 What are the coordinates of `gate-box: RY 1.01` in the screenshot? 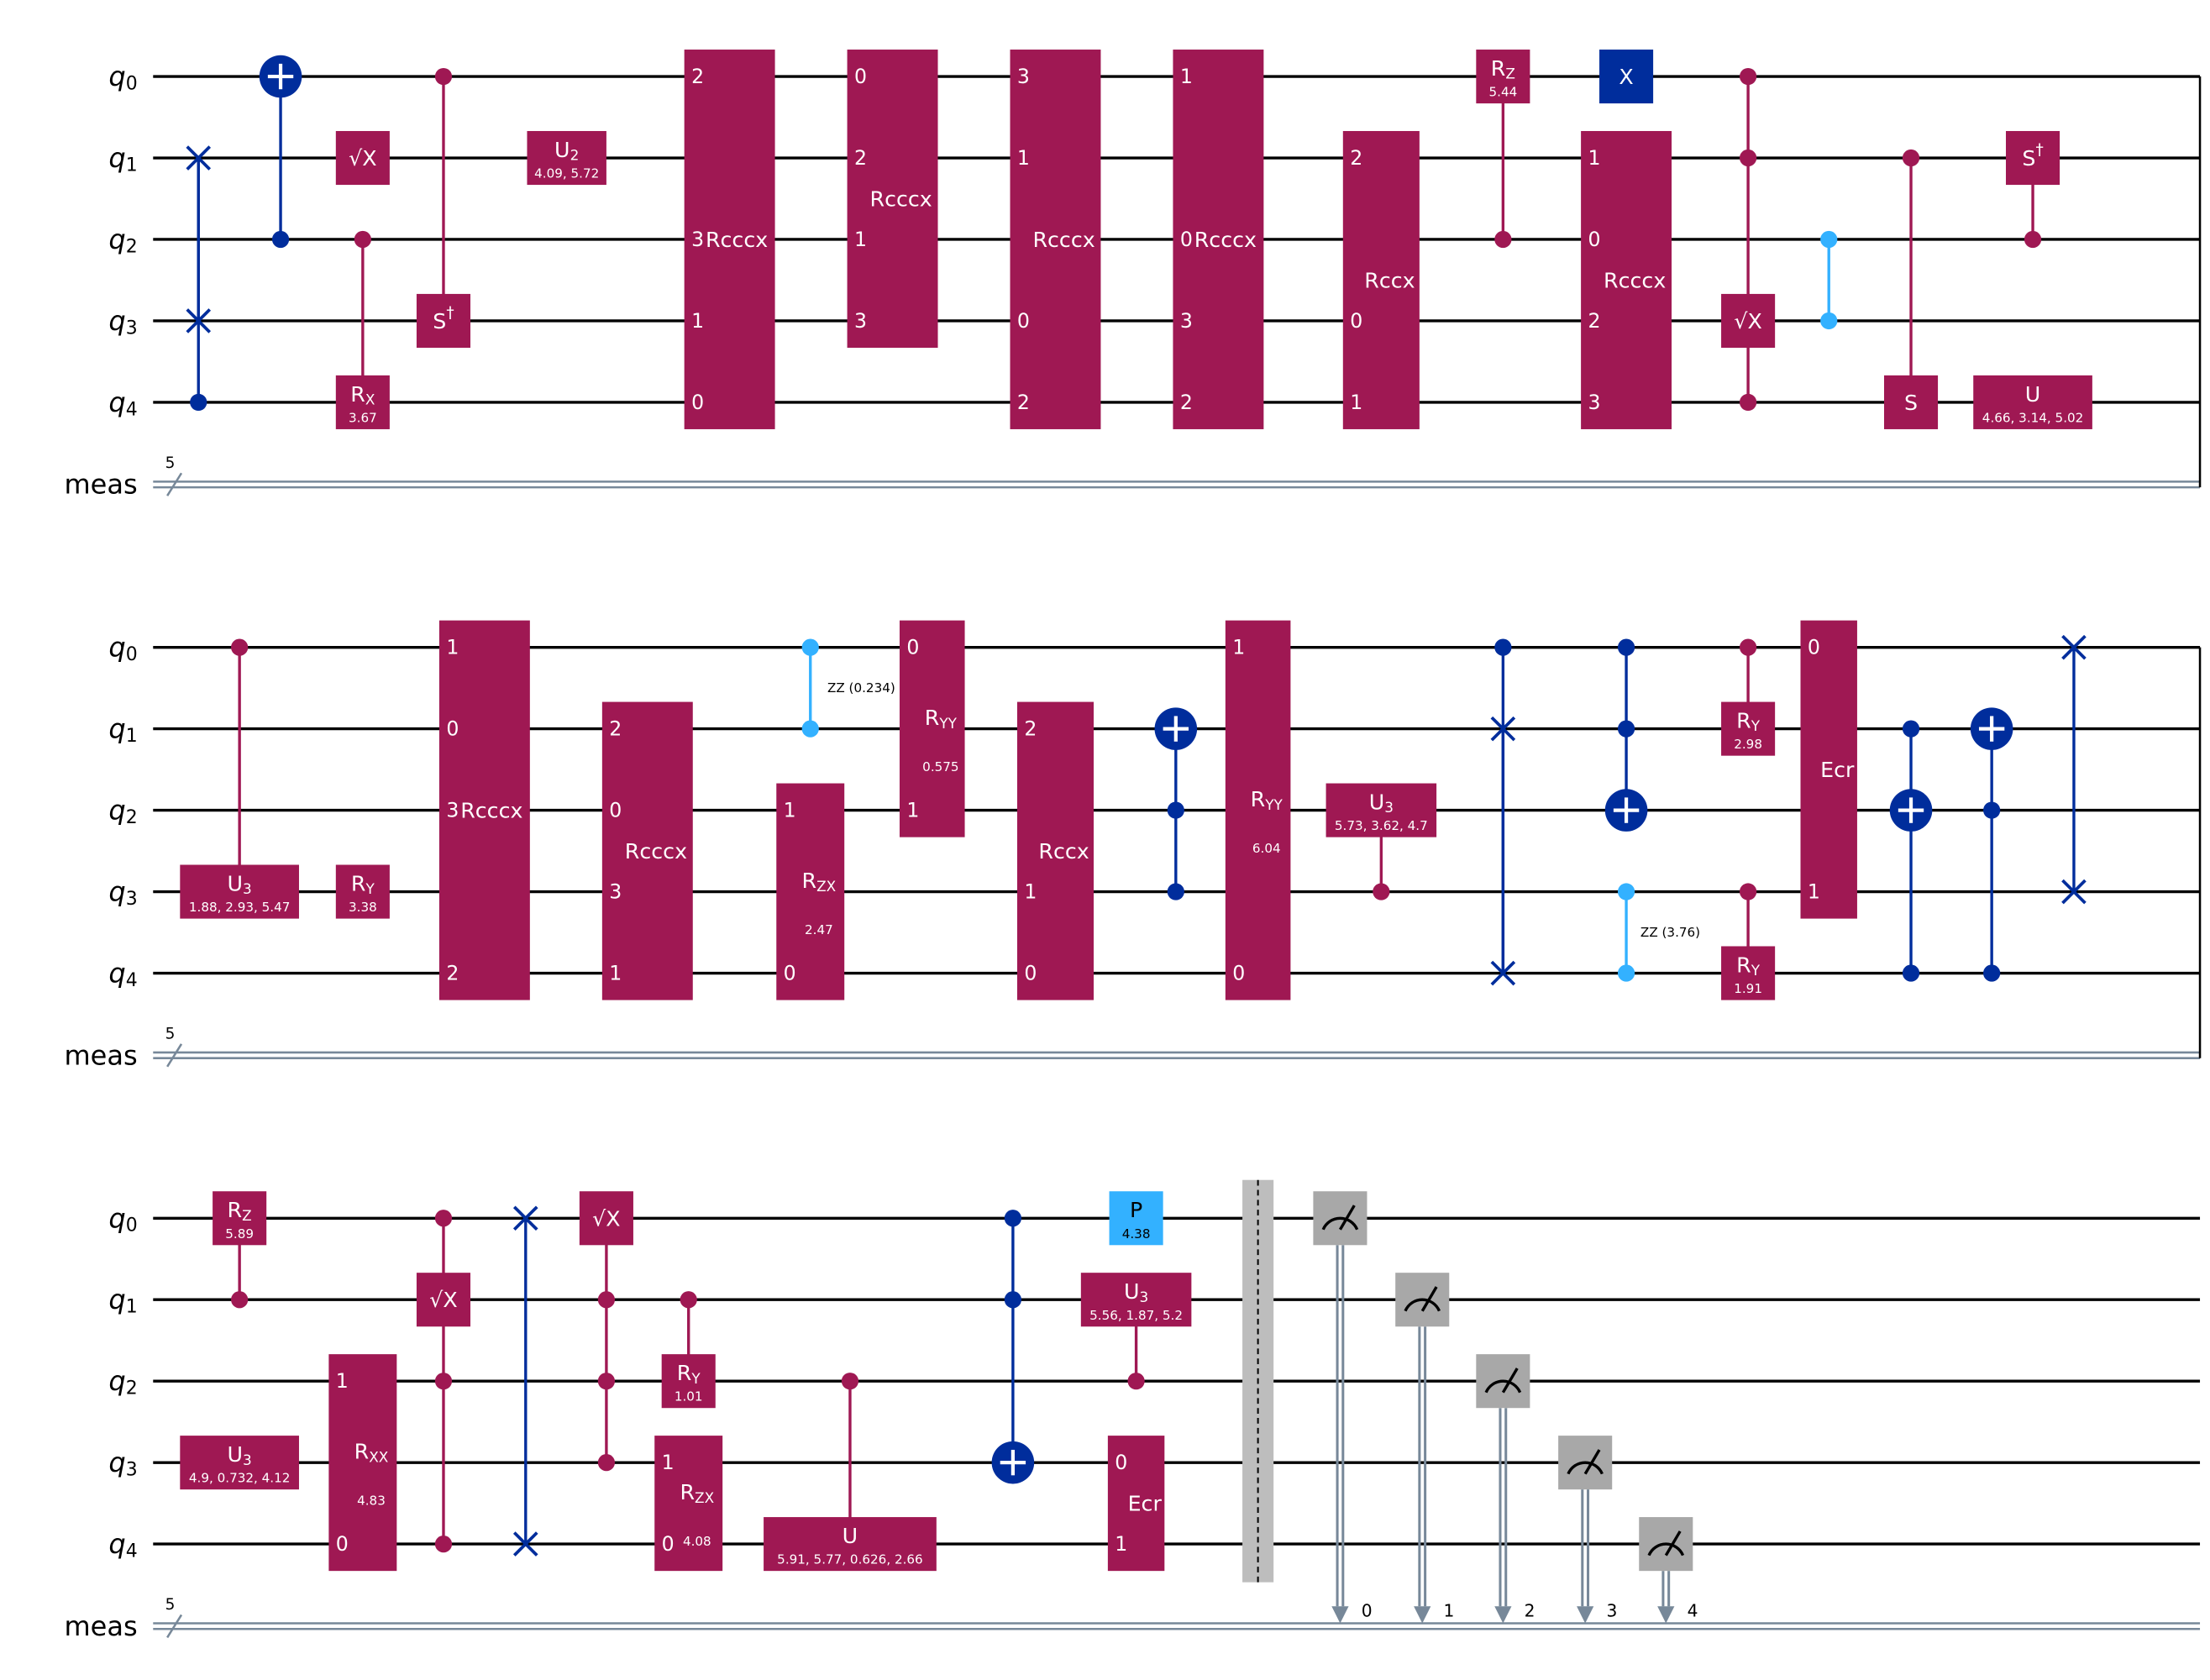 It's located at (688, 1381).